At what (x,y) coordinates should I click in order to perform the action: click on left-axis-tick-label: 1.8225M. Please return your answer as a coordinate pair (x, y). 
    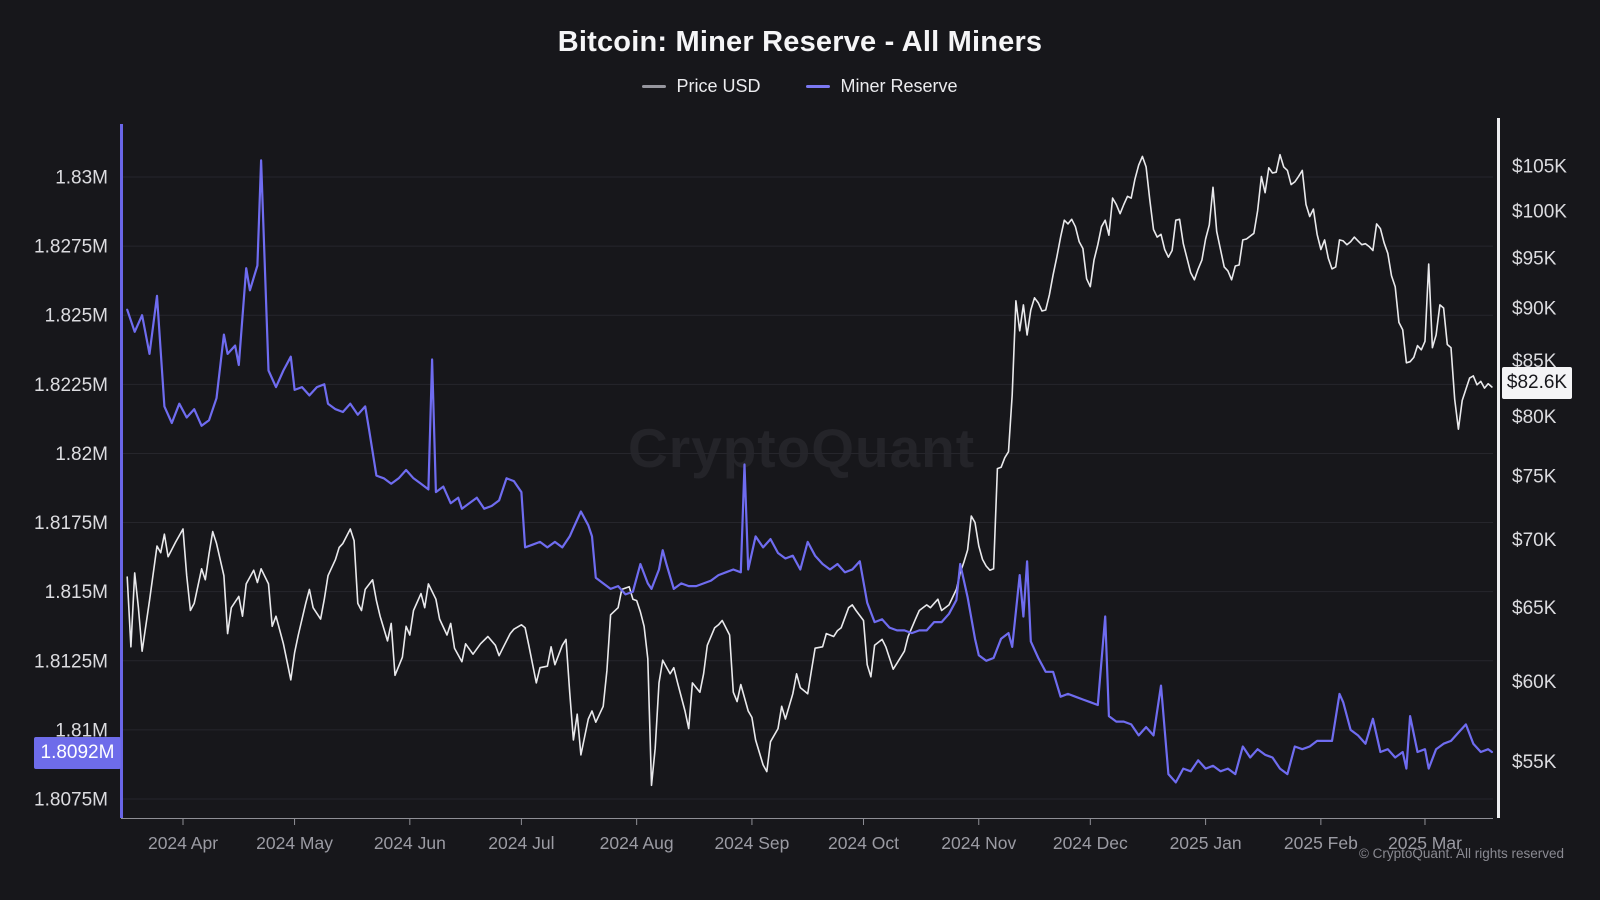
    Looking at the image, I should click on (71, 385).